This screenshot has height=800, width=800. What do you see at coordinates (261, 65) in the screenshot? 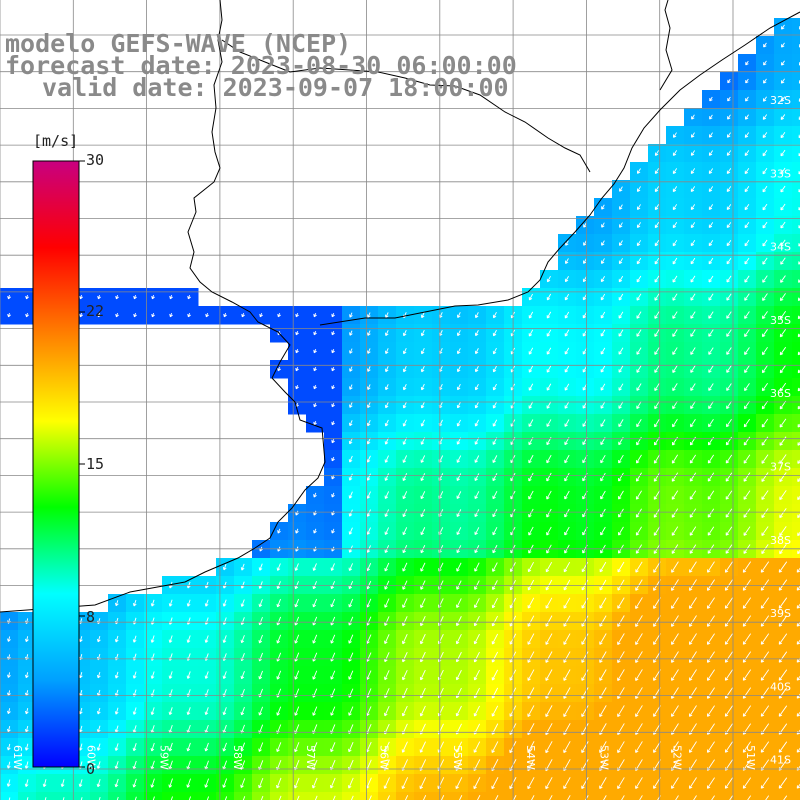
I see `forecast-date: forecast date: 2023-08-30 06:00:00` at bounding box center [261, 65].